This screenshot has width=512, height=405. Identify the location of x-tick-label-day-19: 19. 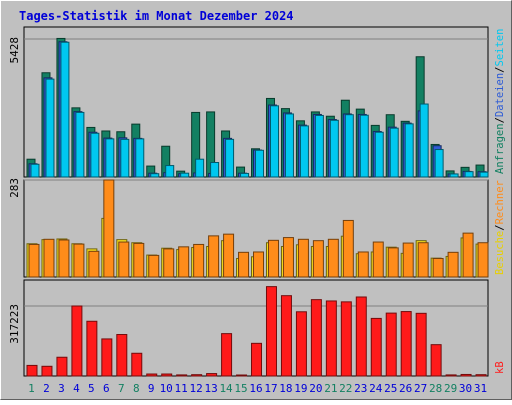
(300, 388).